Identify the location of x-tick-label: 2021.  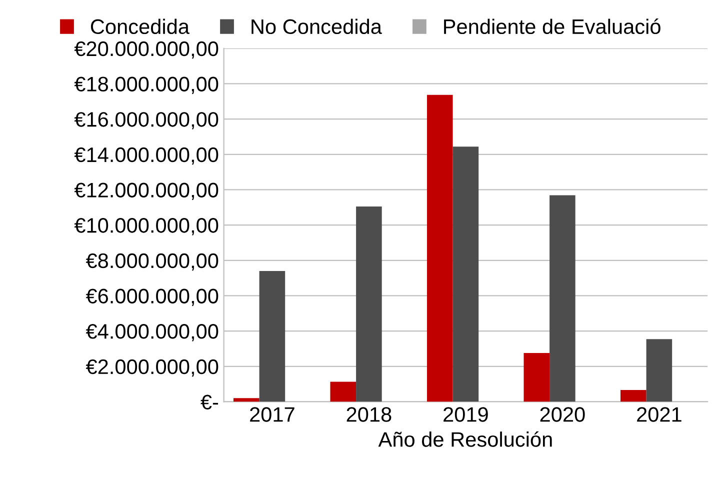
(659, 414).